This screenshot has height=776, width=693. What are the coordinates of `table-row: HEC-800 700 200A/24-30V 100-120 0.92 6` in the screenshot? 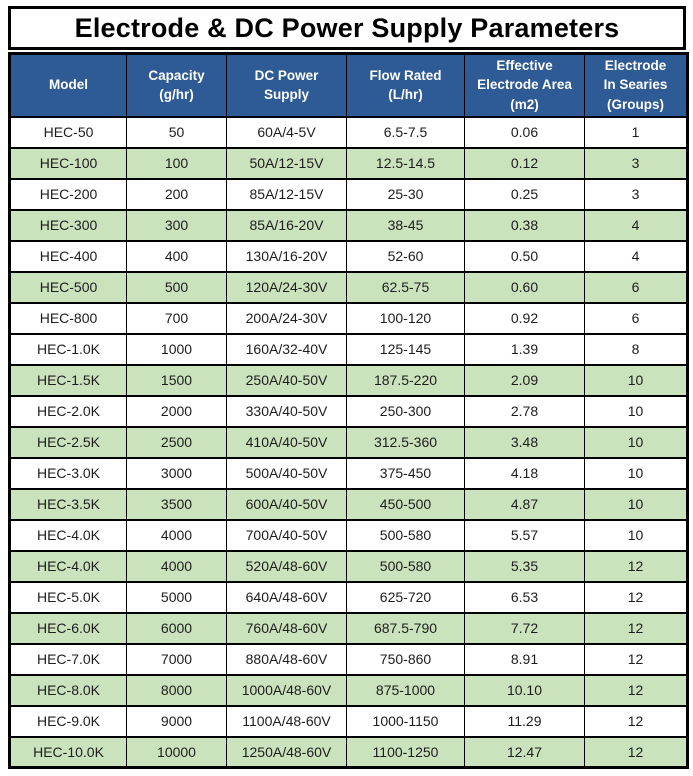 It's located at (348, 318).